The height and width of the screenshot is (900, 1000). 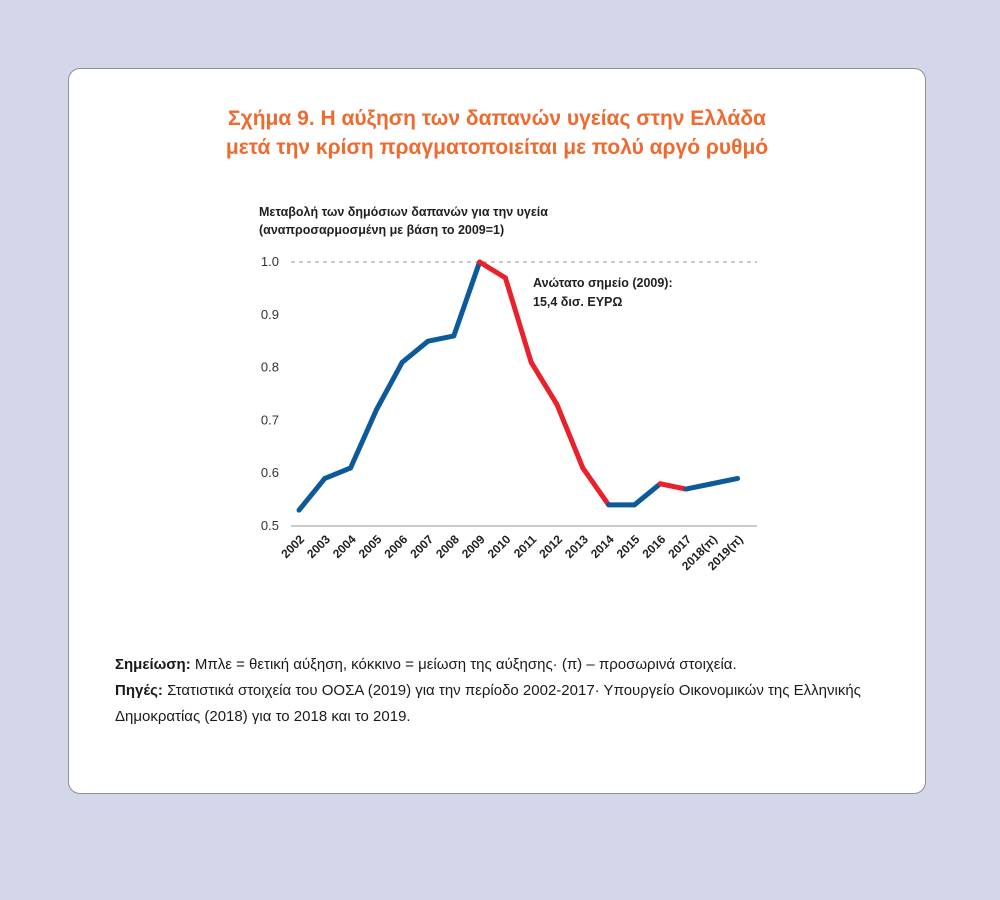 What do you see at coordinates (270, 261) in the screenshot?
I see `y-tick-label: 1.0` at bounding box center [270, 261].